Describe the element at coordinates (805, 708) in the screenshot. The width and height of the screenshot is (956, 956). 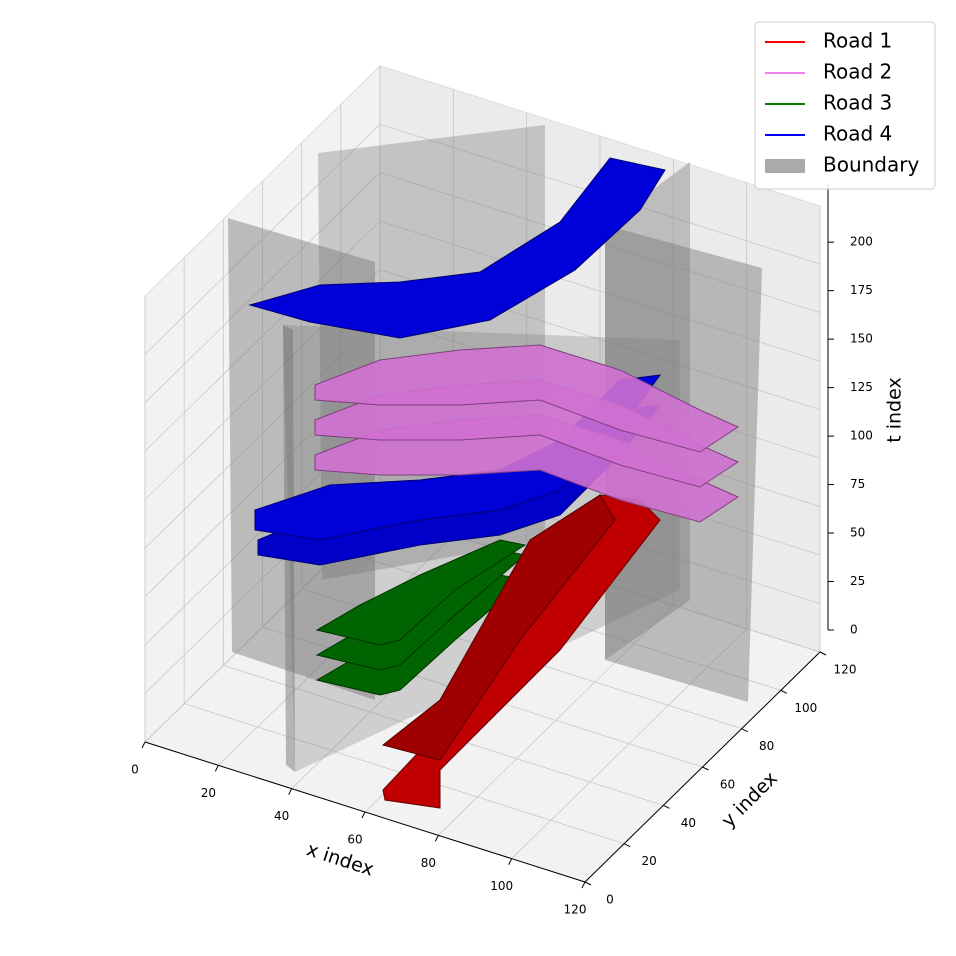
I see `y-tick-label: 100` at that location.